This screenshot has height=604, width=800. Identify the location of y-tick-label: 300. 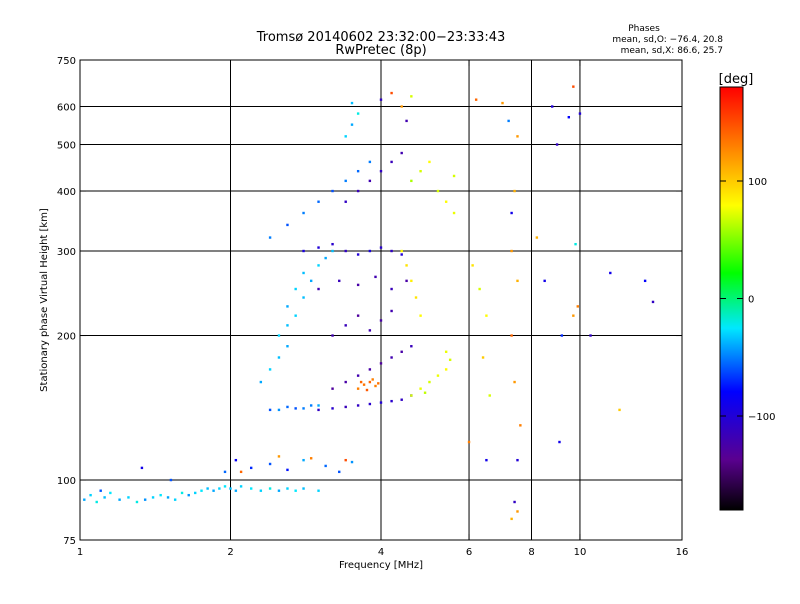
(66, 252).